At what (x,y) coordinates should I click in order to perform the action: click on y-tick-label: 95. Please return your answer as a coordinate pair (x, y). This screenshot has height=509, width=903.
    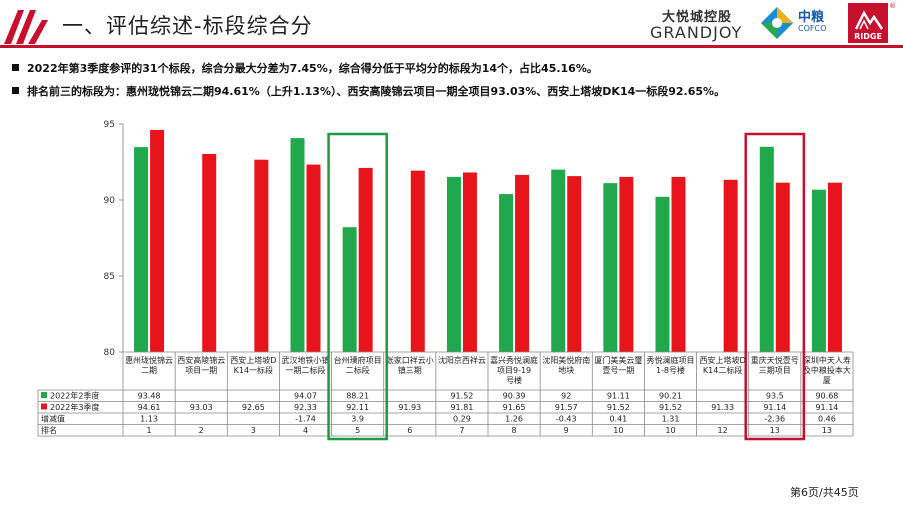
    Looking at the image, I should click on (109, 125).